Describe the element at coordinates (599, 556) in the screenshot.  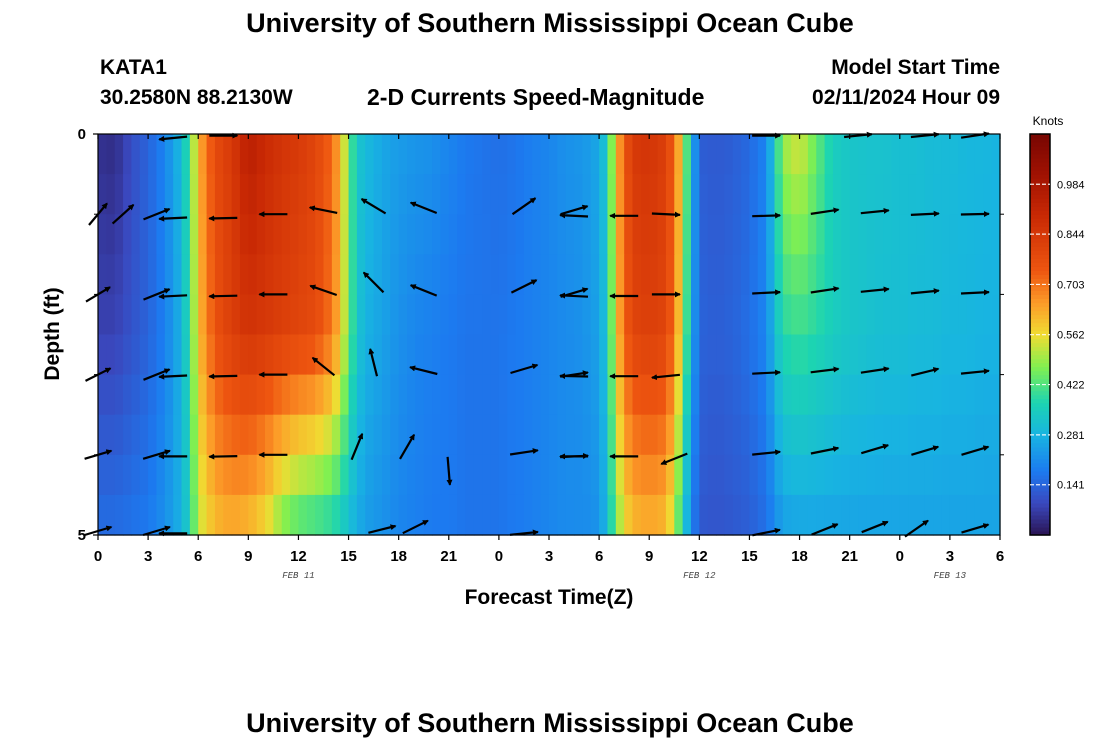
I see `x-tick-label: 6` at that location.